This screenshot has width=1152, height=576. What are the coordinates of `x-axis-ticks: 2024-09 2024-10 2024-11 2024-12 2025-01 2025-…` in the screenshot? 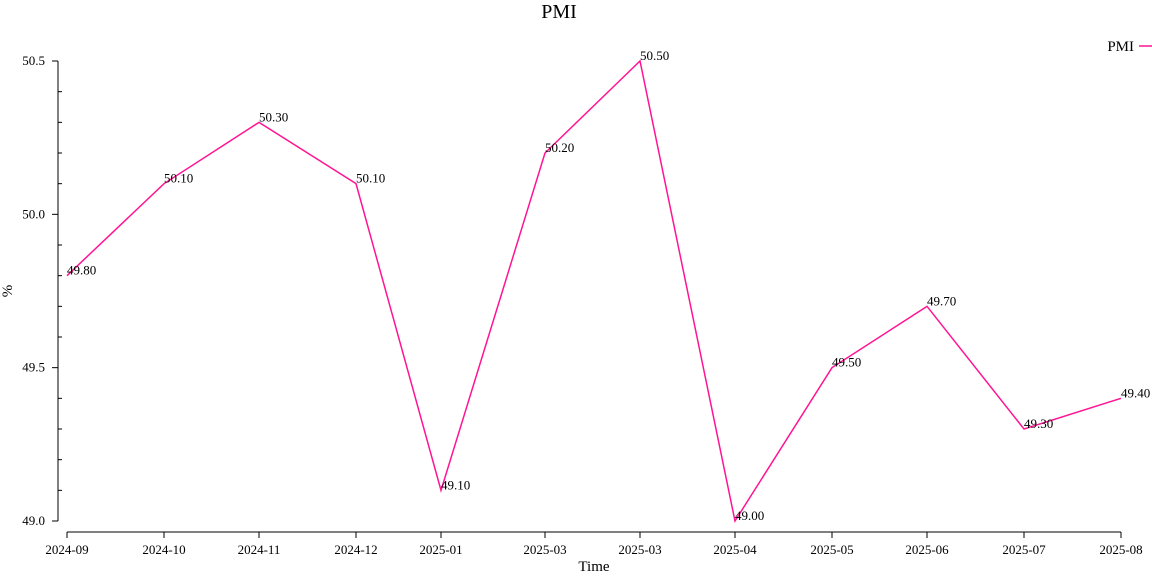 It's located at (594, 544).